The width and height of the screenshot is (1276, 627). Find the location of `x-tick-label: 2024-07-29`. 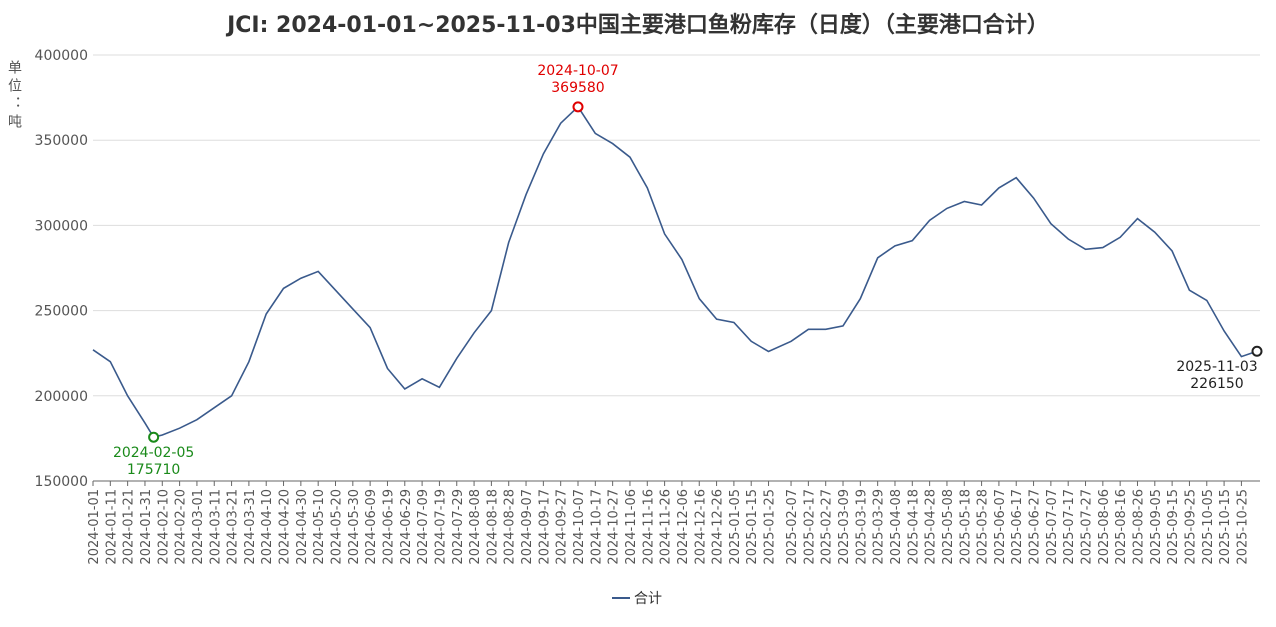

x-tick-label: 2024-07-29 is located at coordinates (458, 527).